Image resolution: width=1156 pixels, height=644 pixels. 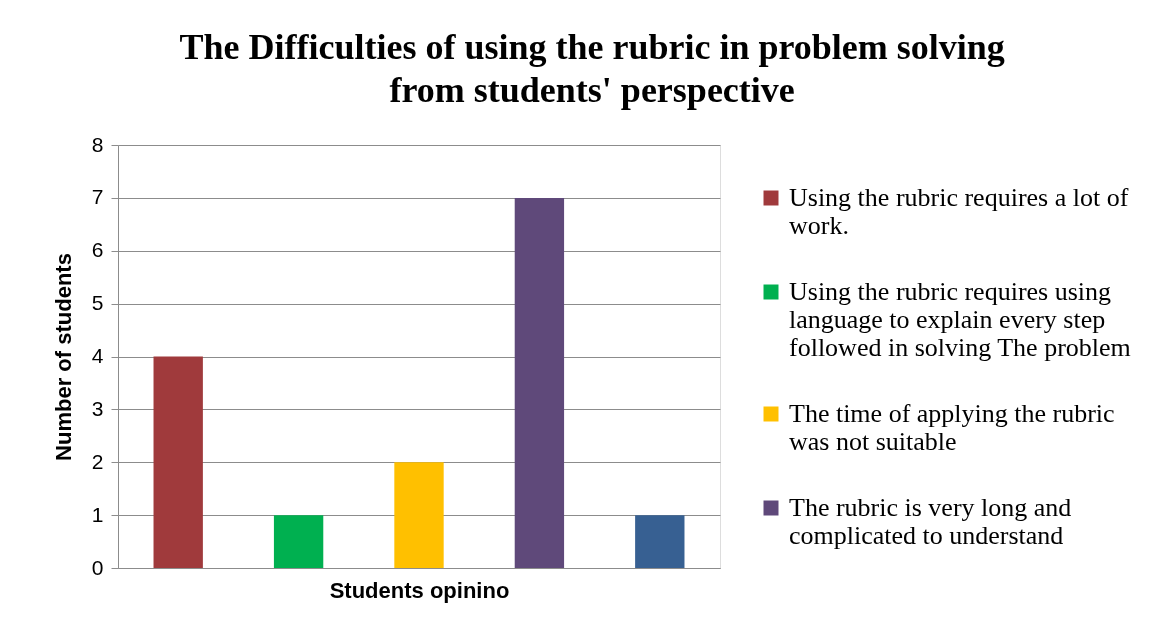 What do you see at coordinates (419, 590) in the screenshot?
I see `x-axis-title: Students opinino` at bounding box center [419, 590].